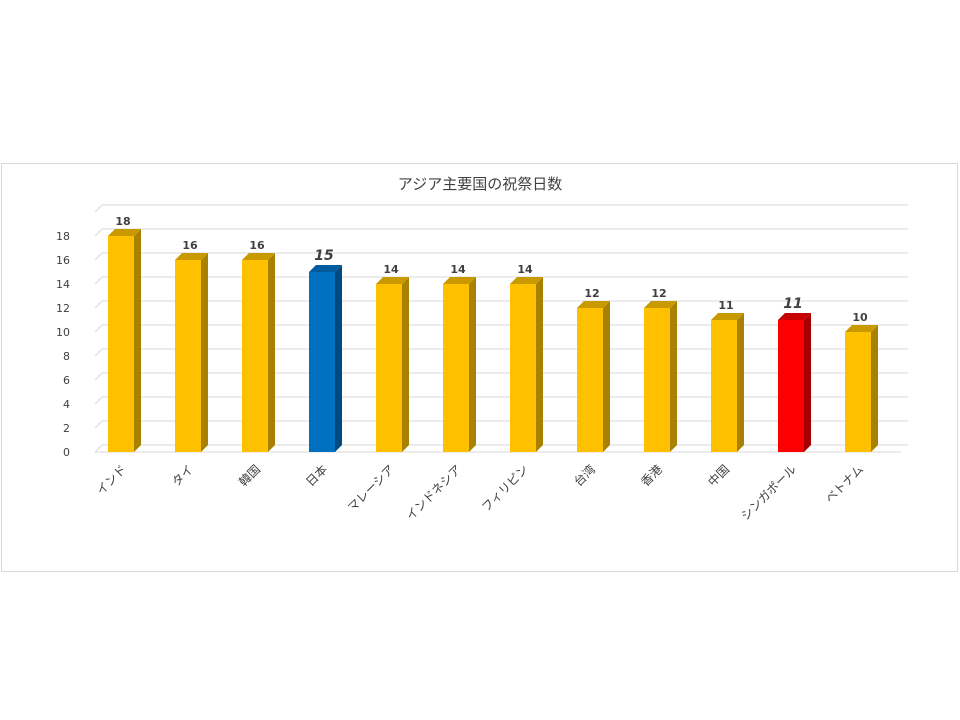 The width and height of the screenshot is (960, 720). What do you see at coordinates (491, 269) in the screenshot?
I see `data-labels: 18 16 16 15 14 14 14 12 12 11 11 10` at bounding box center [491, 269].